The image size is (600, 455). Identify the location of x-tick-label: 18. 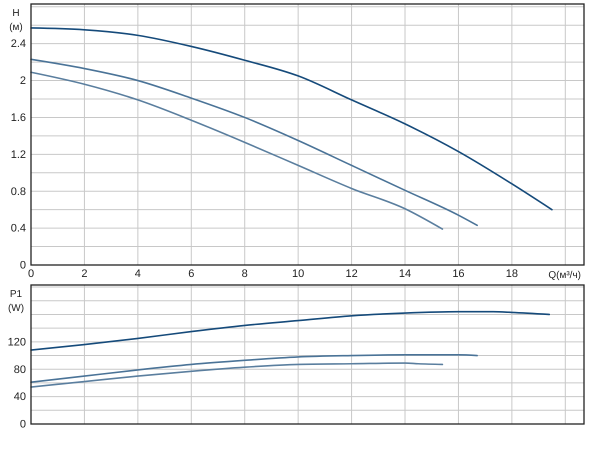
(512, 274).